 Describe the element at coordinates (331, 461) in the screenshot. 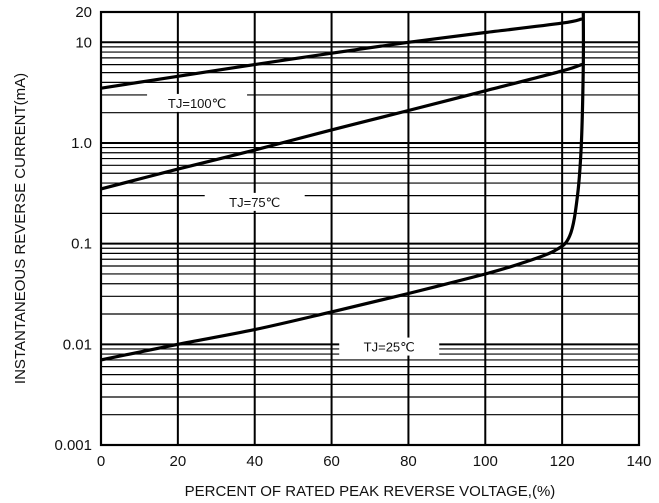

I see `x-tick-label: 60` at that location.